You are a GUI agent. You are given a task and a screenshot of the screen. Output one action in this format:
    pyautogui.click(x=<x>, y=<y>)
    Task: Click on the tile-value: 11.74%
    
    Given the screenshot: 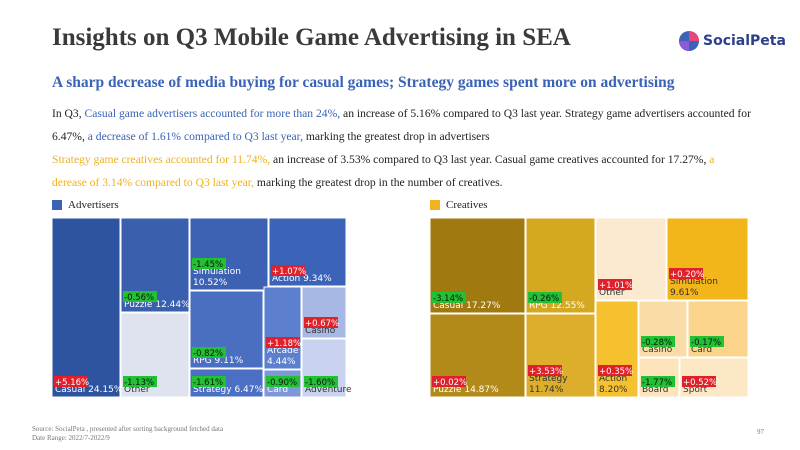 What is the action you would take?
    pyautogui.click(x=546, y=390)
    